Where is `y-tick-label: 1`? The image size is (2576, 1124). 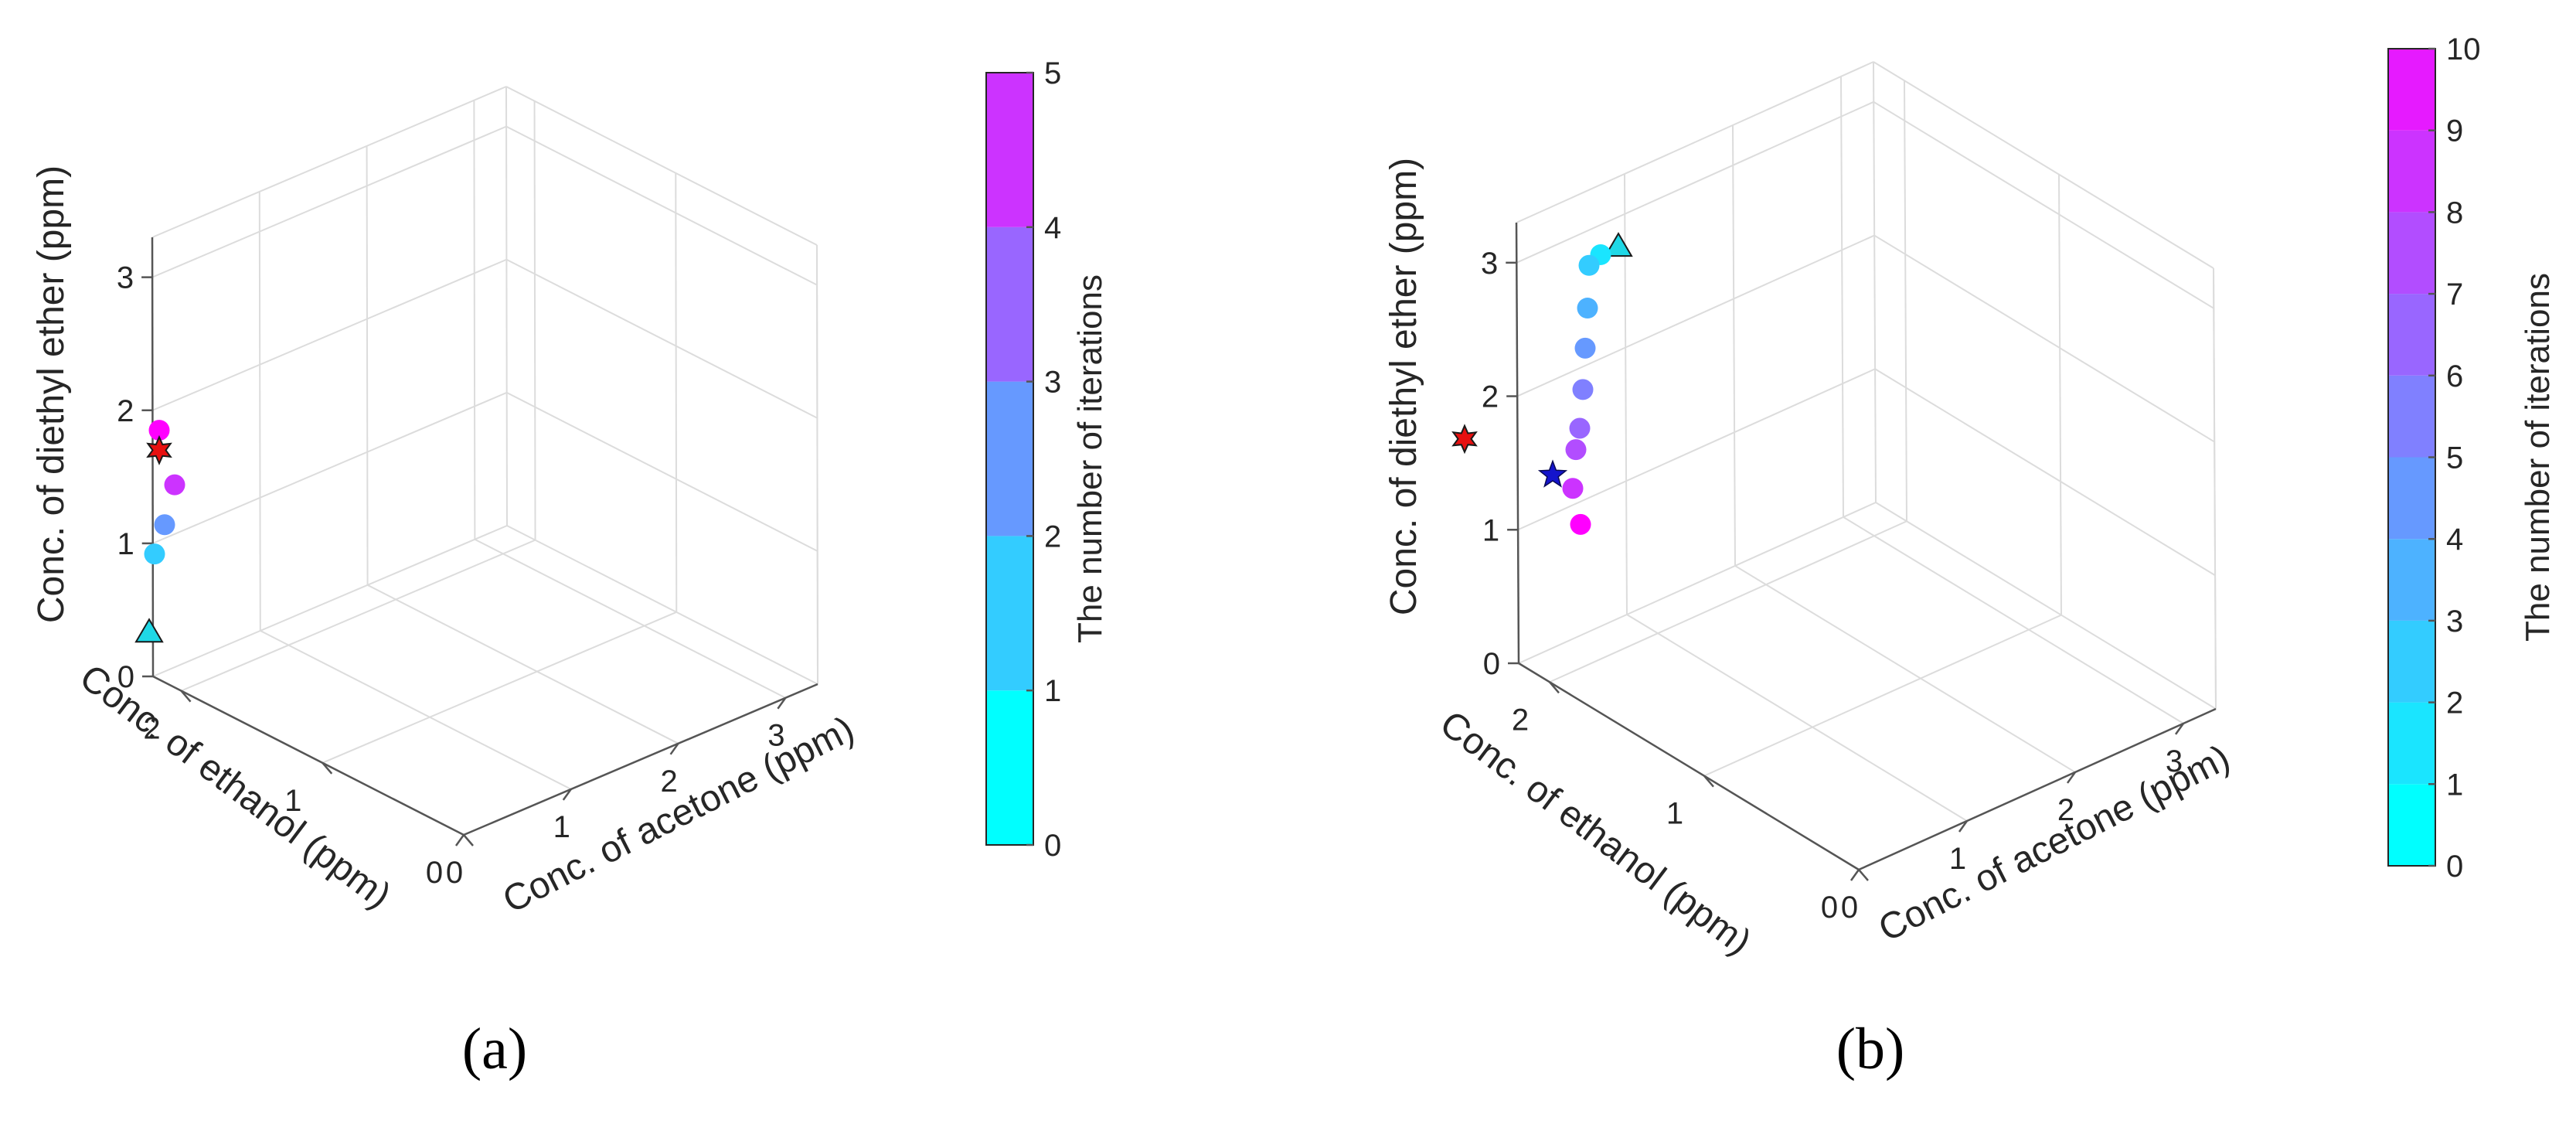
y-tick-label: 1 is located at coordinates (292, 801).